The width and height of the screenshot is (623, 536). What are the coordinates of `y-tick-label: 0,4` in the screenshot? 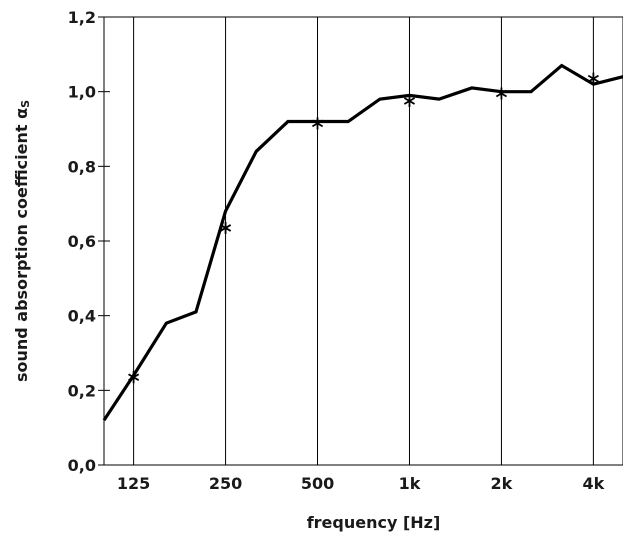 It's located at (82, 316).